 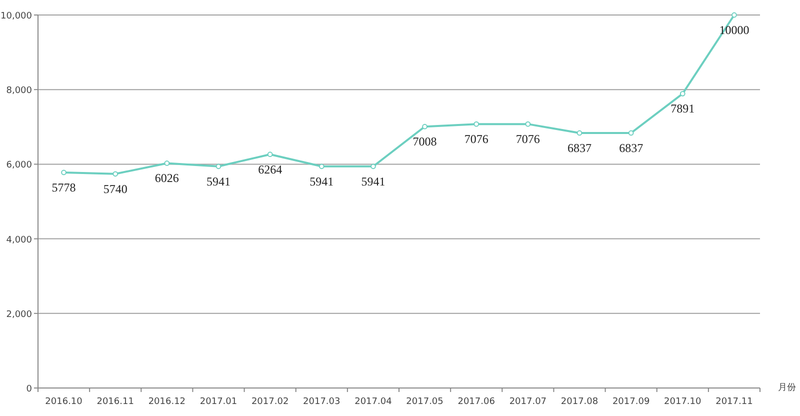 I want to click on data-label: 5778, so click(x=64, y=187).